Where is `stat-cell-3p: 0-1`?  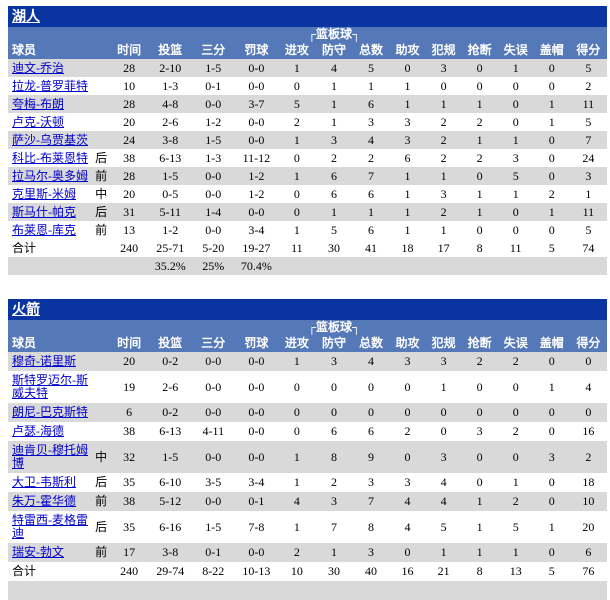 stat-cell-3p: 0-1 is located at coordinates (213, 552).